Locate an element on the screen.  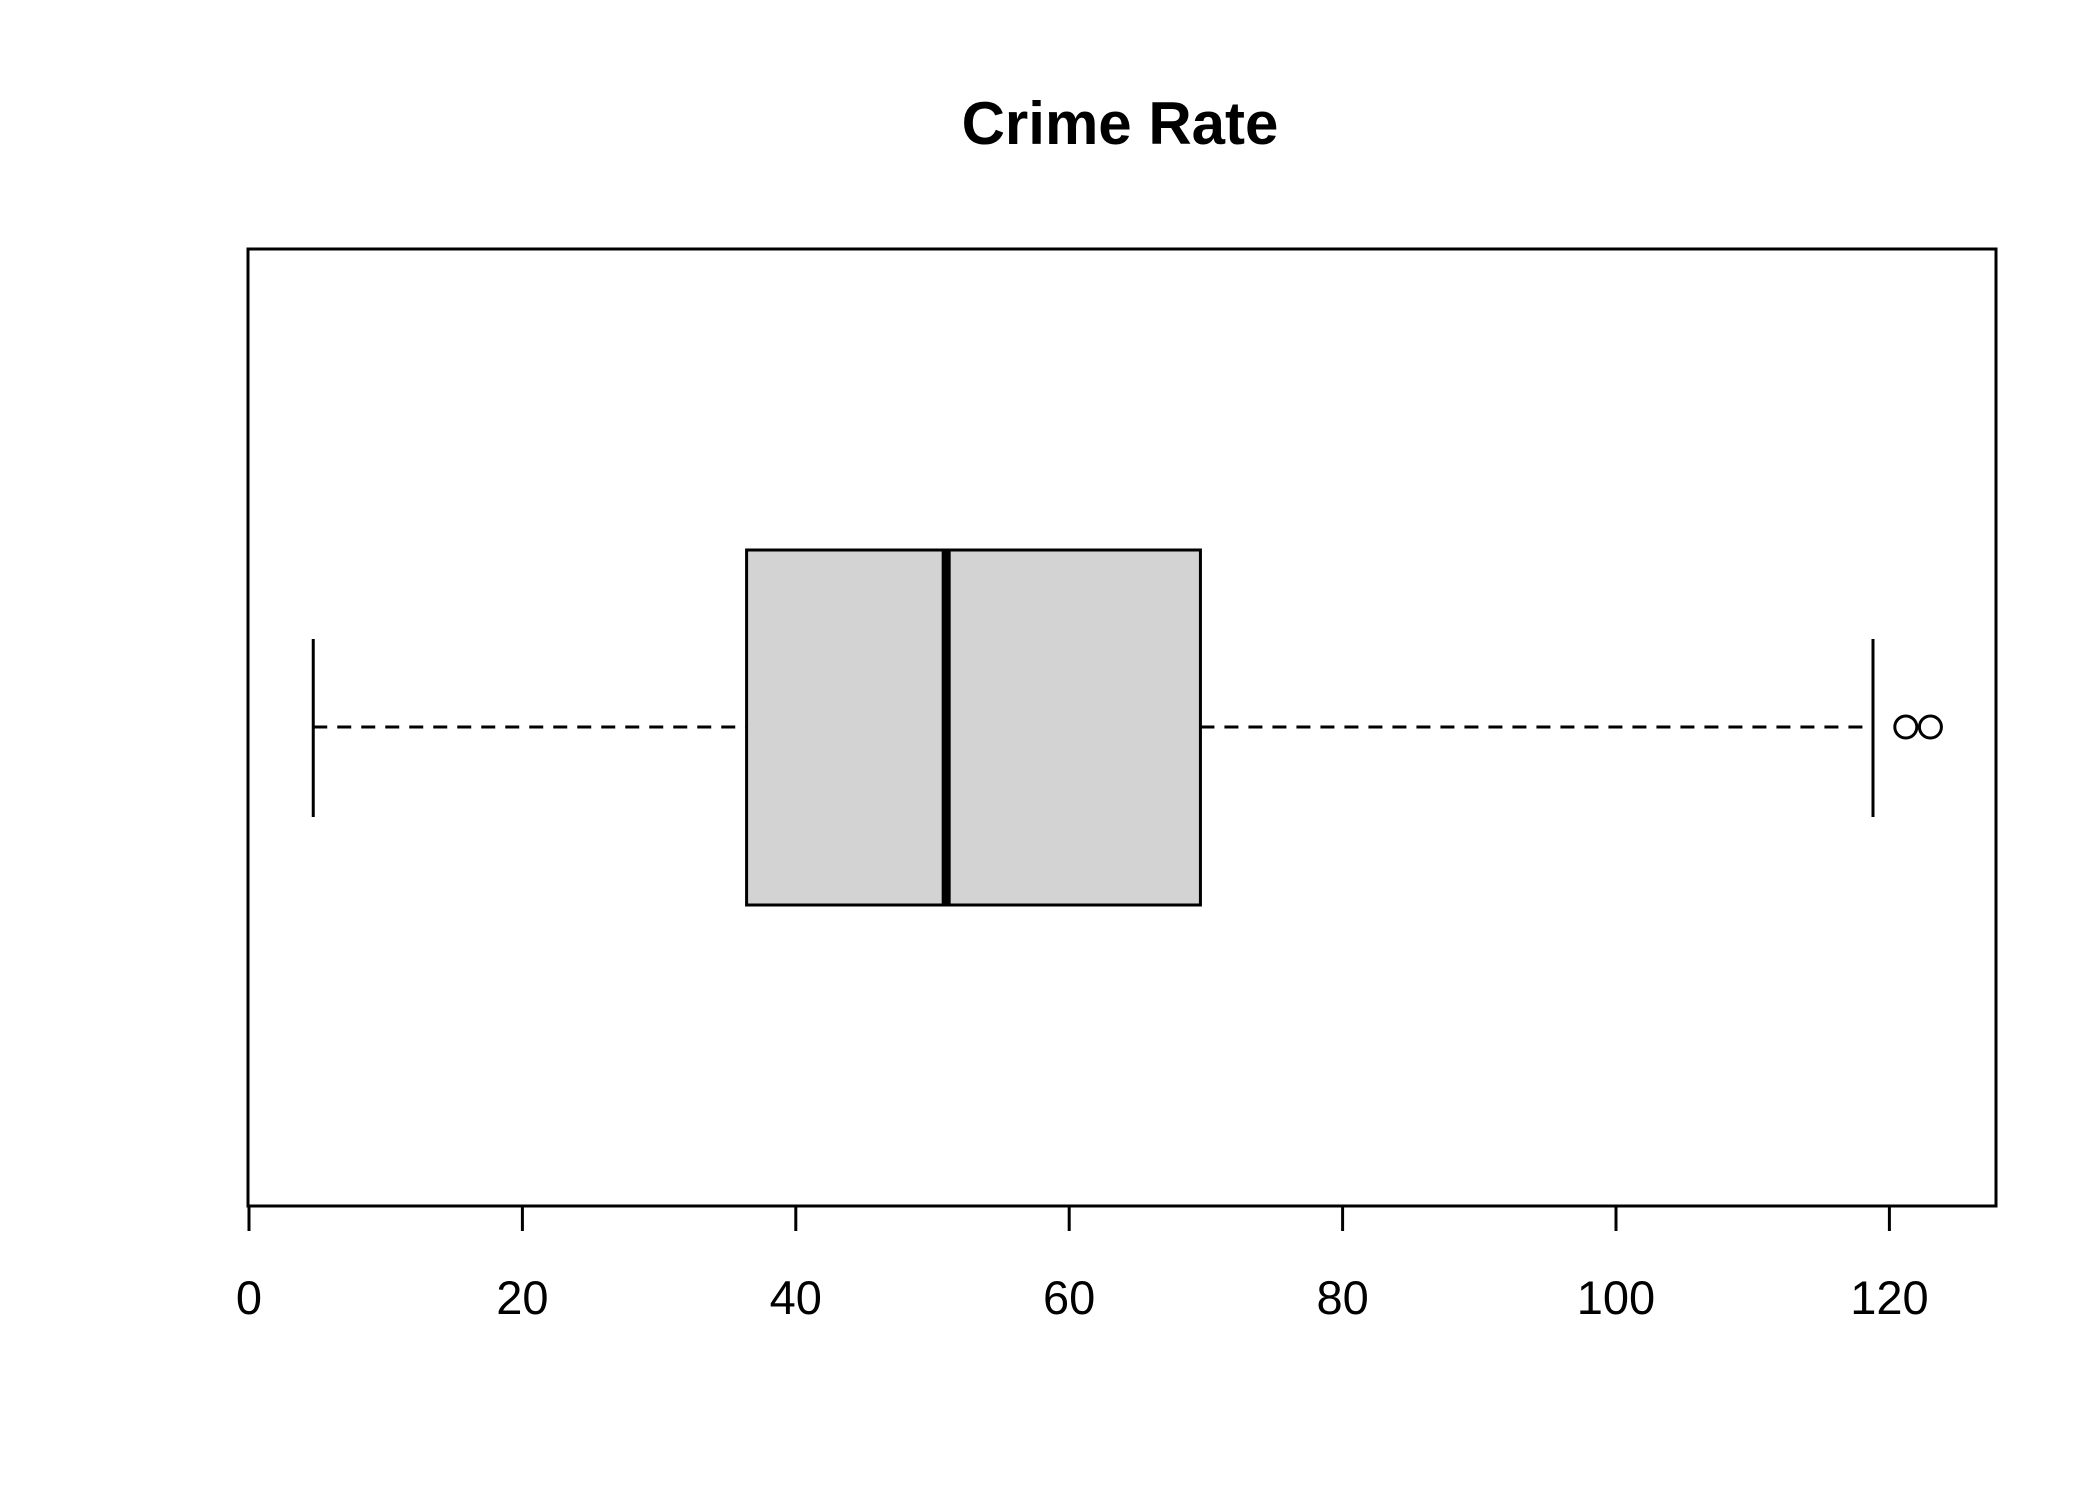
x-tick-label-20: 20 is located at coordinates (522, 1297).